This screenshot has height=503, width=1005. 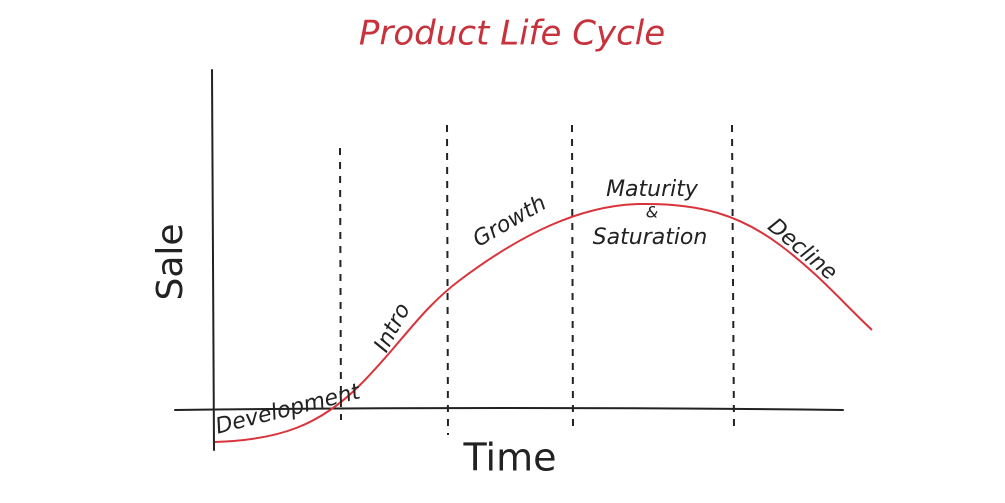 I want to click on x-axis, so click(x=509, y=409).